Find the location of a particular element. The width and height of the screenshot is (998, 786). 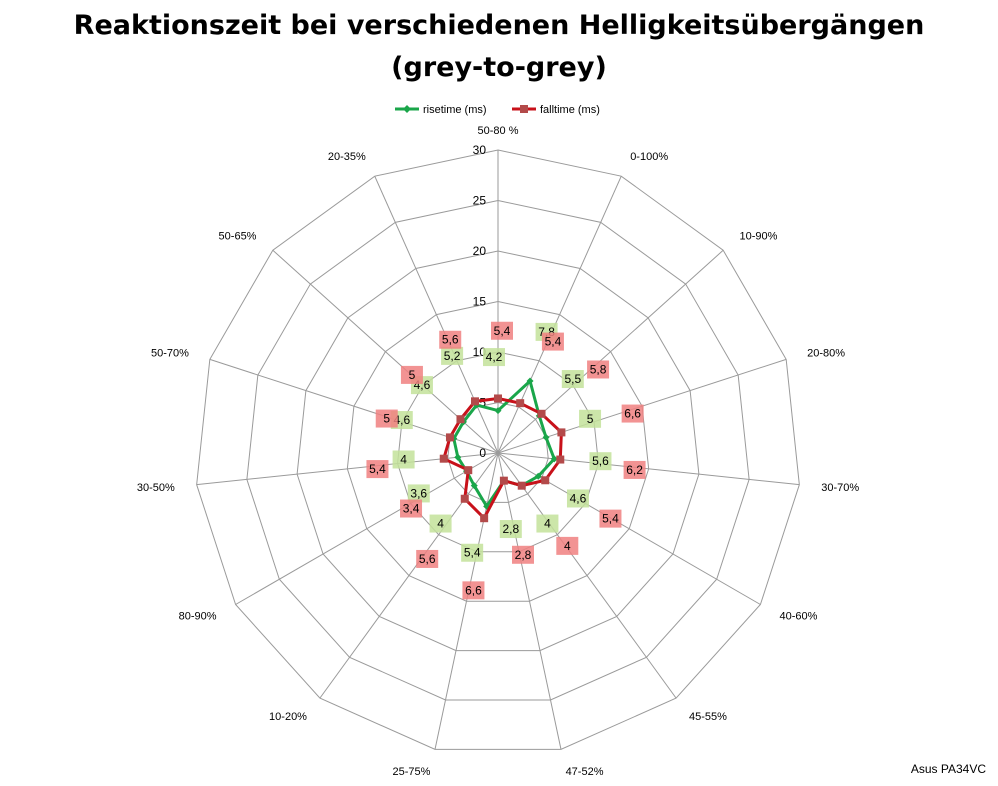

category-label: 0-100% is located at coordinates (649, 157).